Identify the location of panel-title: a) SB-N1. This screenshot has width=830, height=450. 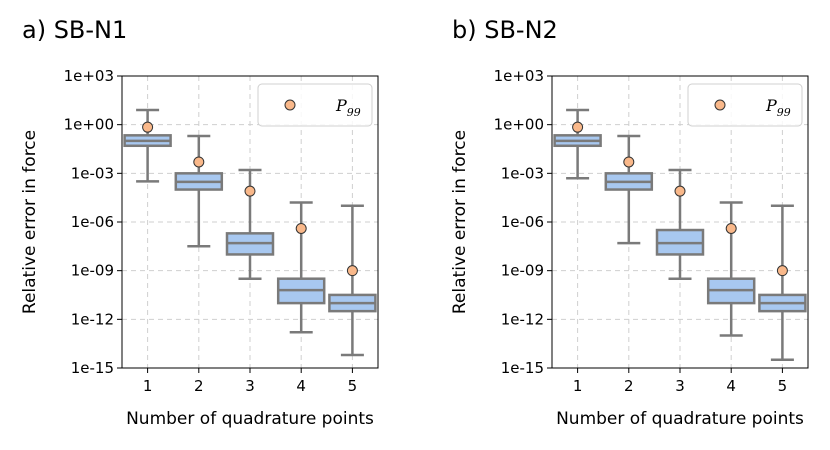
(74, 30).